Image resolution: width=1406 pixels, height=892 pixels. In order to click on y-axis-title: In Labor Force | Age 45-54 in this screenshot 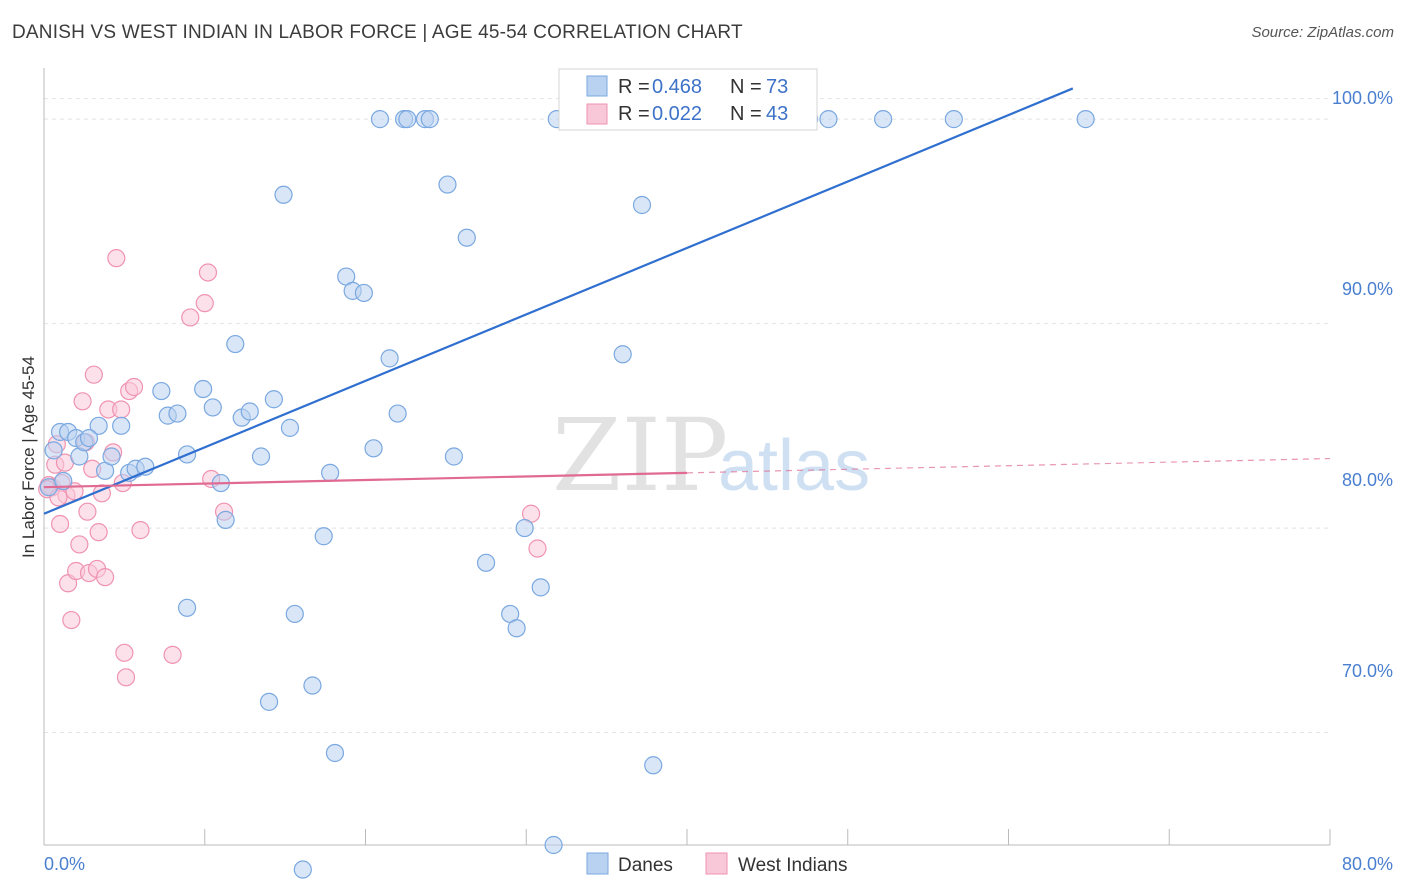, I will do `click(28, 457)`.